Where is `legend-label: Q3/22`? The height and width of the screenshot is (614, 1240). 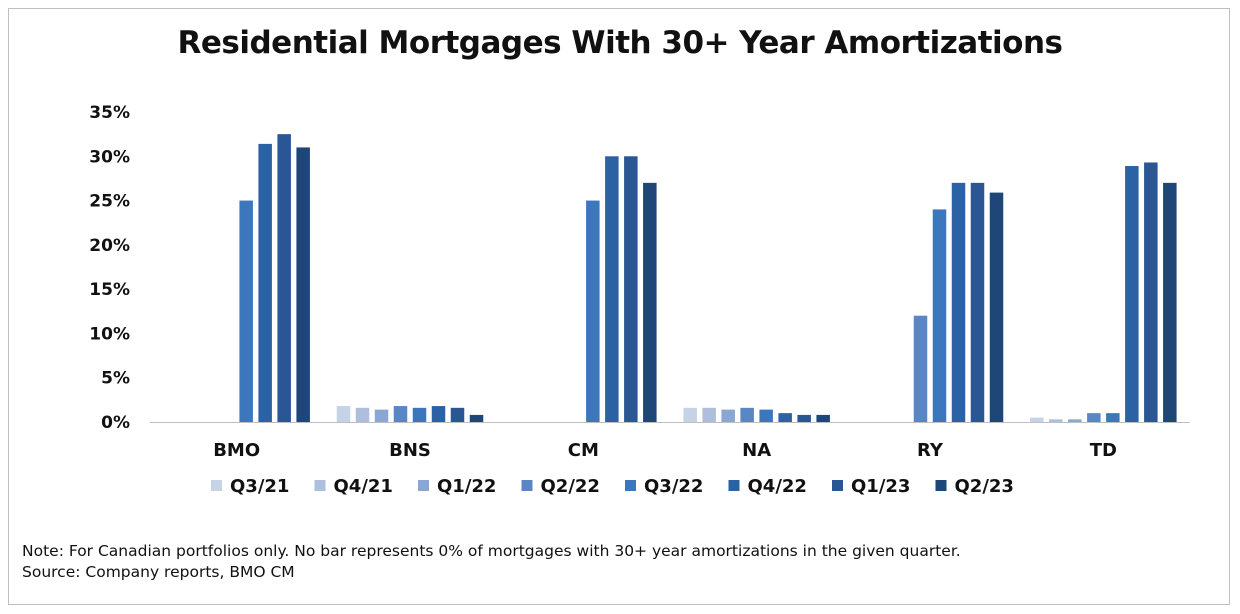 legend-label: Q3/22 is located at coordinates (673, 486).